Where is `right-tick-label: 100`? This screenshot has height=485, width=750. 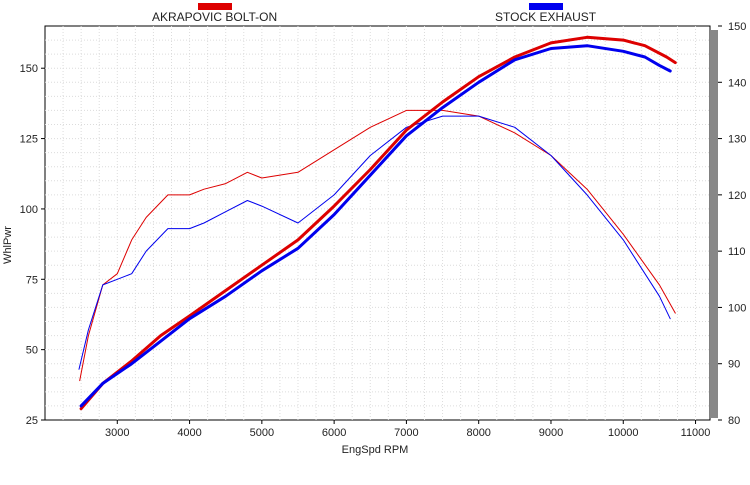
right-tick-label: 100 is located at coordinates (737, 308).